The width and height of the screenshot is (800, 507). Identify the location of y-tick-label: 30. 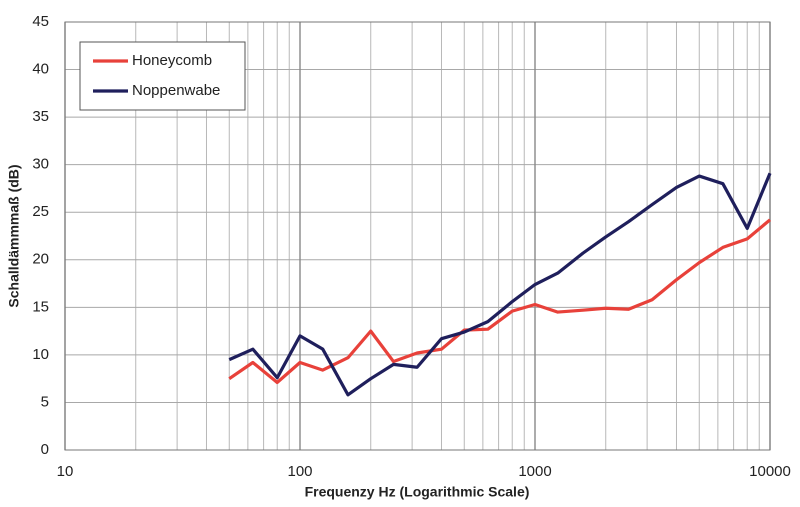
(40, 164).